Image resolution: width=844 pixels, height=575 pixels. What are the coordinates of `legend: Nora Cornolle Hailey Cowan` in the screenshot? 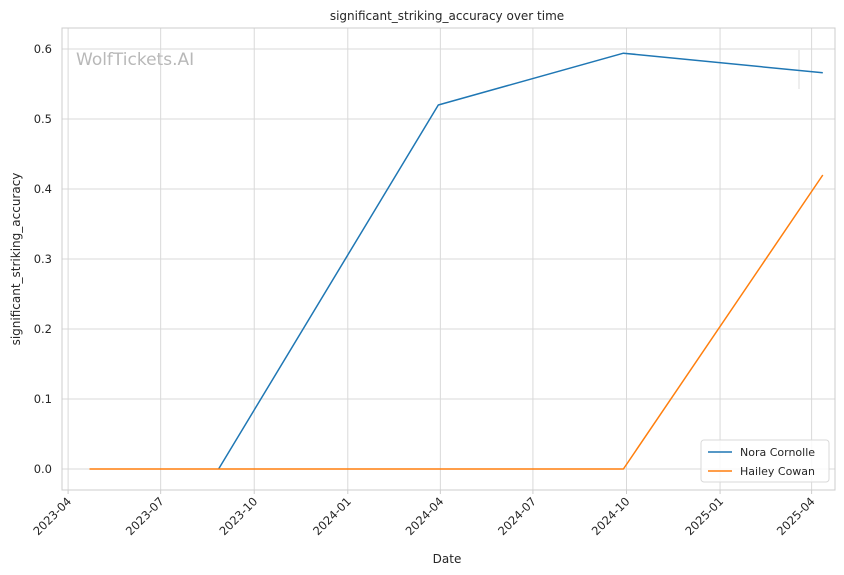 It's located at (765, 461).